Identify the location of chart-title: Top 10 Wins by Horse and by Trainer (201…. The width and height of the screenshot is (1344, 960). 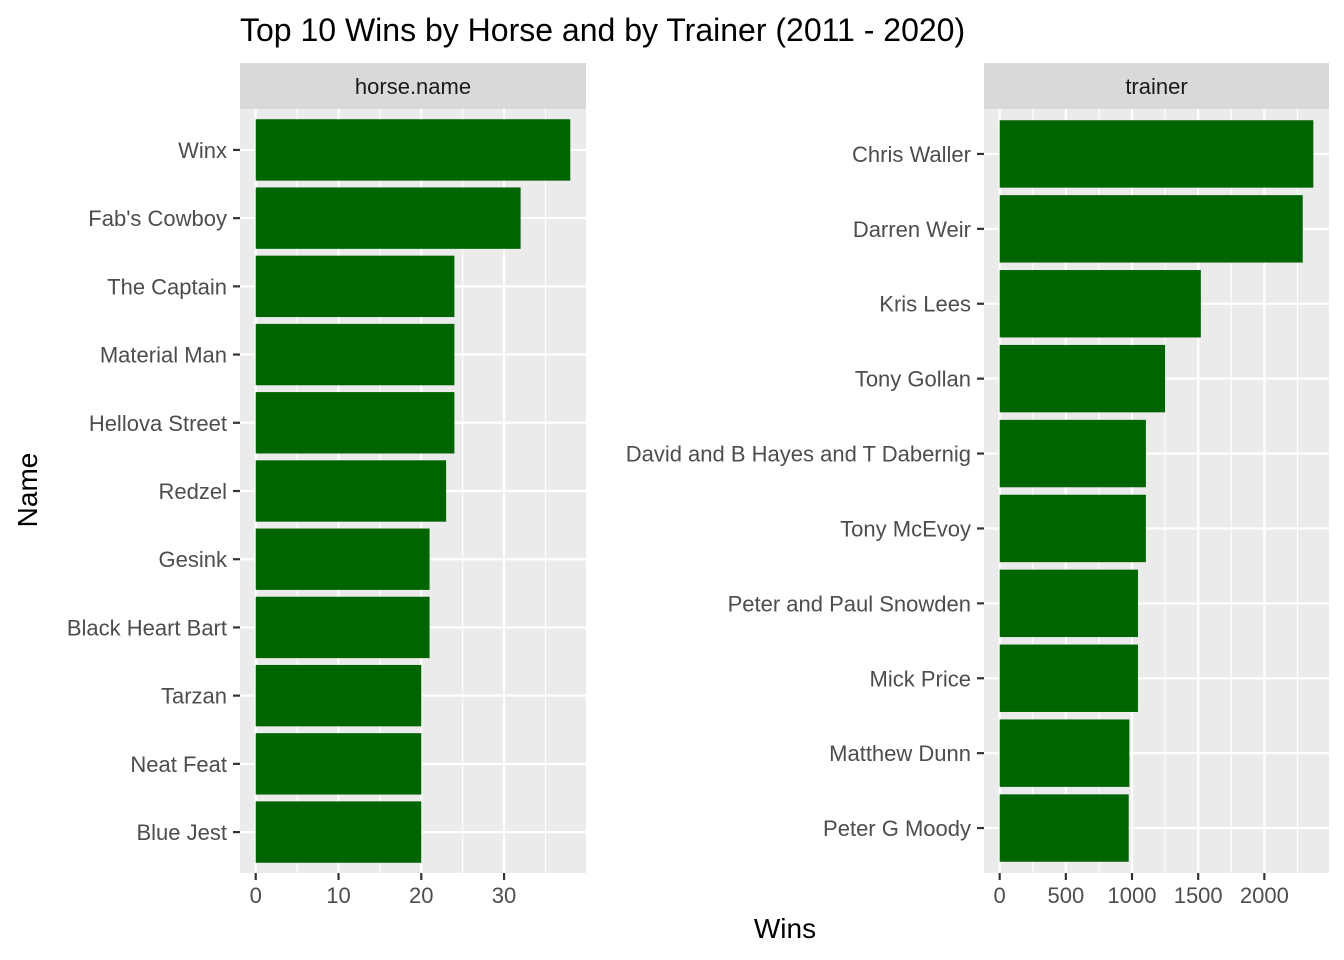
(602, 30).